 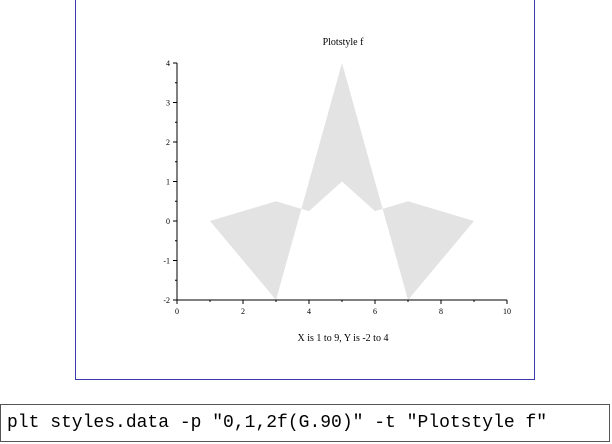 What do you see at coordinates (177, 311) in the screenshot?
I see `x-tick-label: 0` at bounding box center [177, 311].